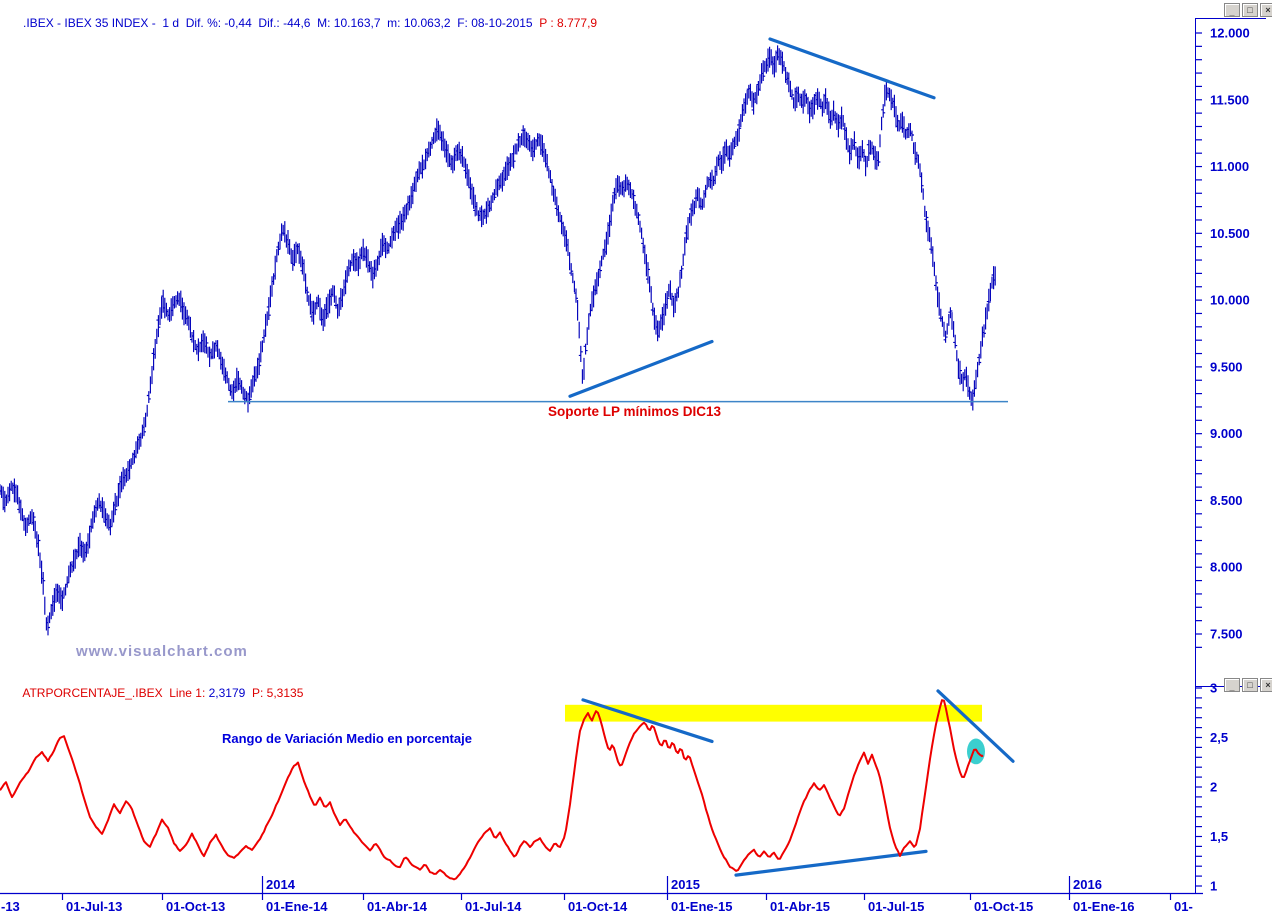 Image resolution: width=1272 pixels, height=917 pixels. What do you see at coordinates (162, 651) in the screenshot?
I see `visualchart-watermark: www.visualchart.com` at bounding box center [162, 651].